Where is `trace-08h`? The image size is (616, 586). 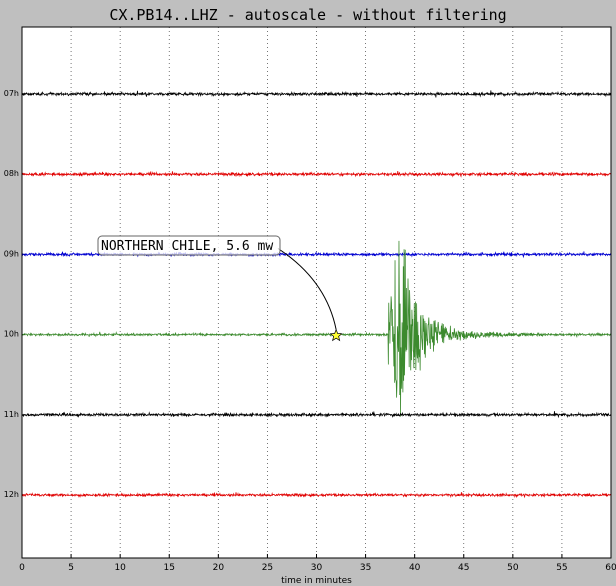 trace-08h is located at coordinates (316, 174).